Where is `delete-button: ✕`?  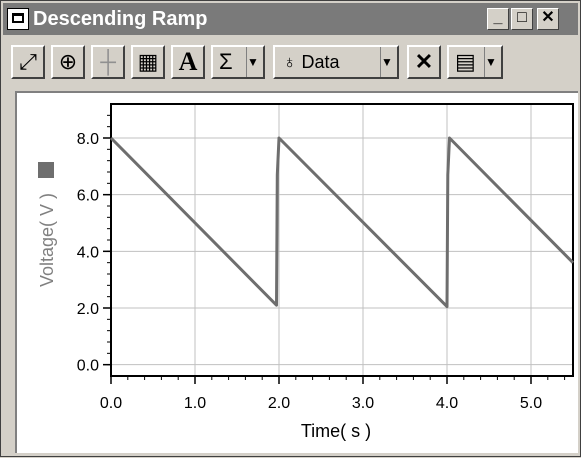 delete-button: ✕ is located at coordinates (424, 62).